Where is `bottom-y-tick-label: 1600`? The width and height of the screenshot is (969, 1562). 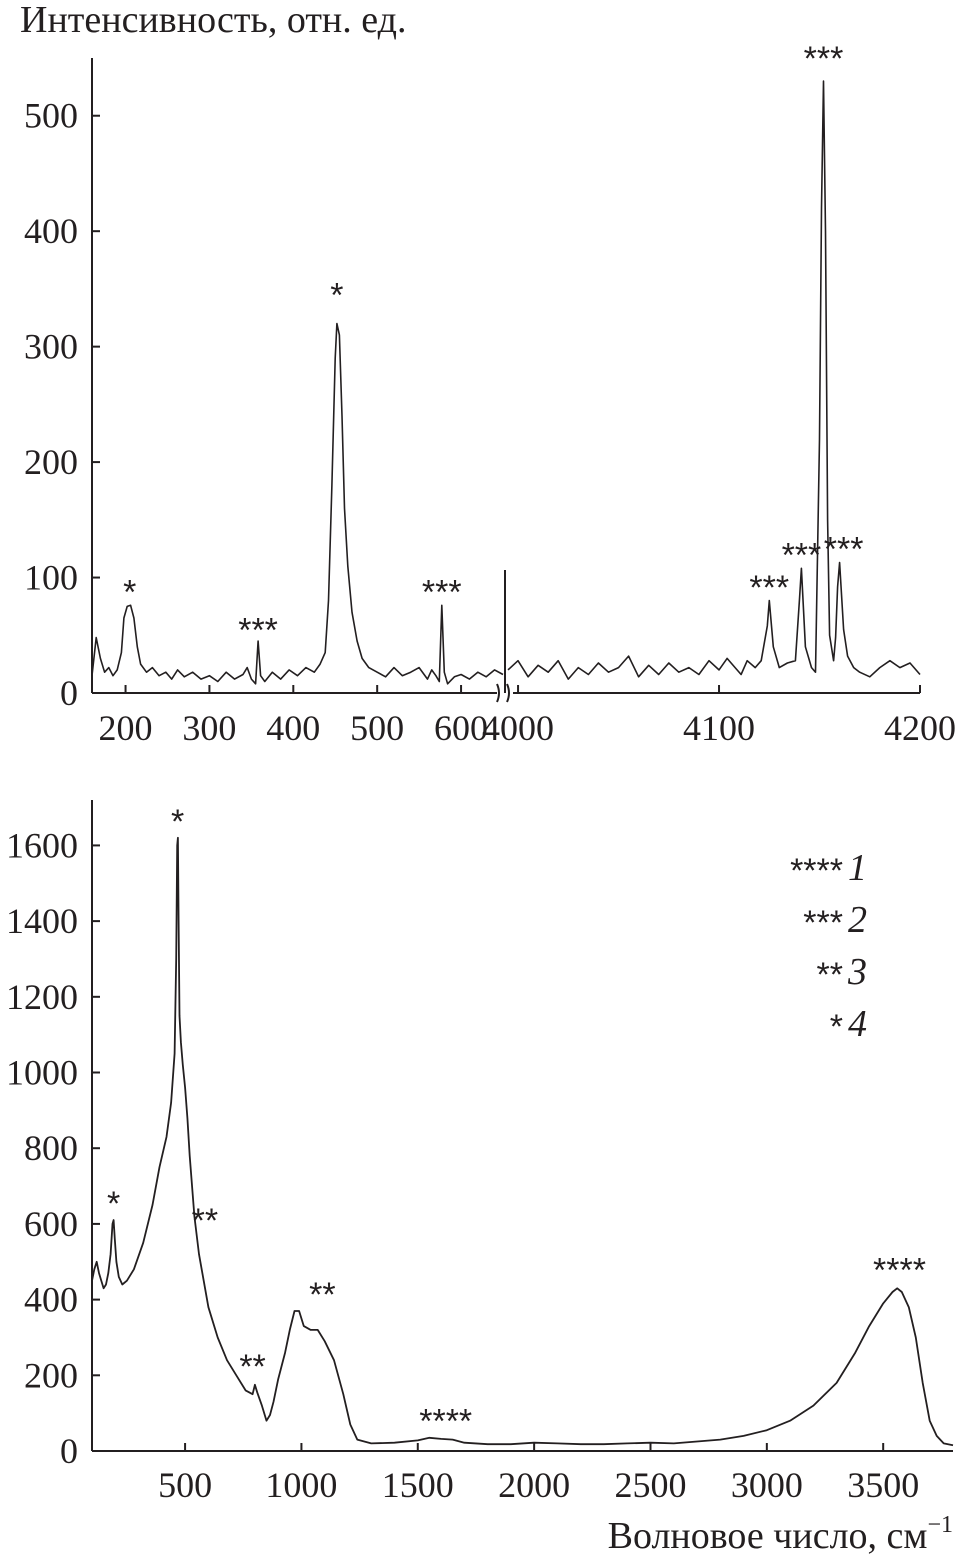
bottom-y-tick-label: 1600 is located at coordinates (42, 845).